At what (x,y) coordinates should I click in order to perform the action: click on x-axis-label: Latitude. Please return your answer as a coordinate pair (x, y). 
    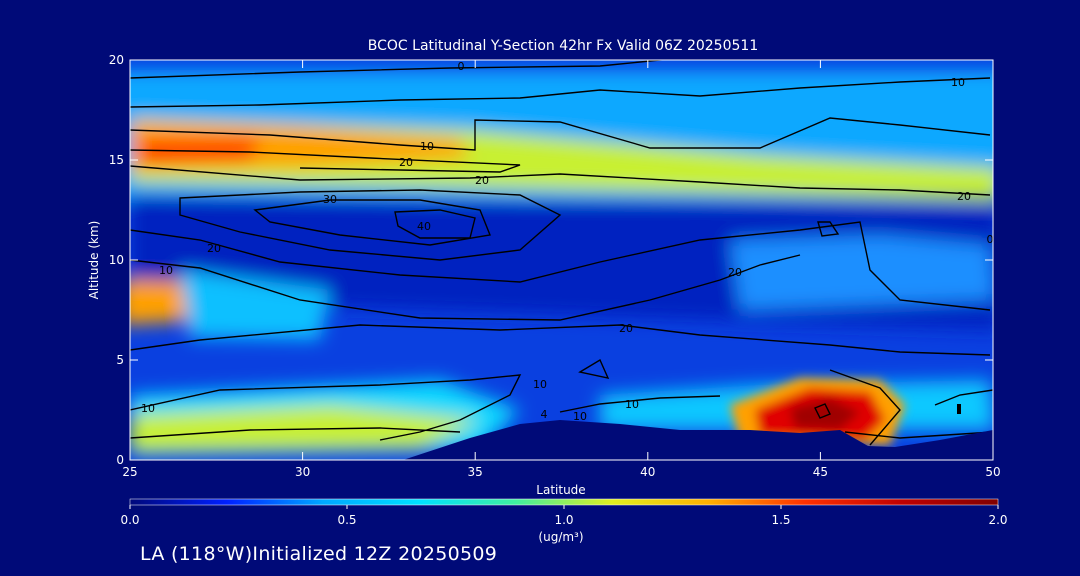
    Looking at the image, I should click on (560, 490).